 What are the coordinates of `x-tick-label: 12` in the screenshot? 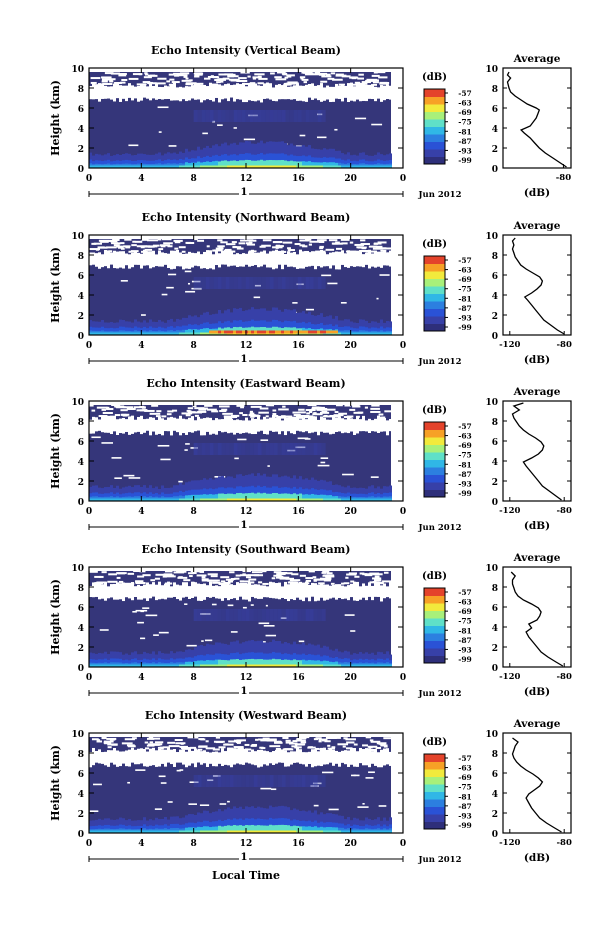 It's located at (246, 678).